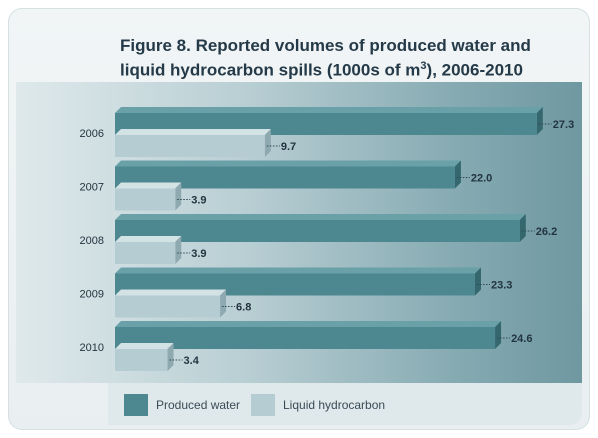 This screenshot has height=438, width=598. What do you see at coordinates (288, 163) in the screenshot?
I see `bar-top-produced-water-2007` at bounding box center [288, 163].